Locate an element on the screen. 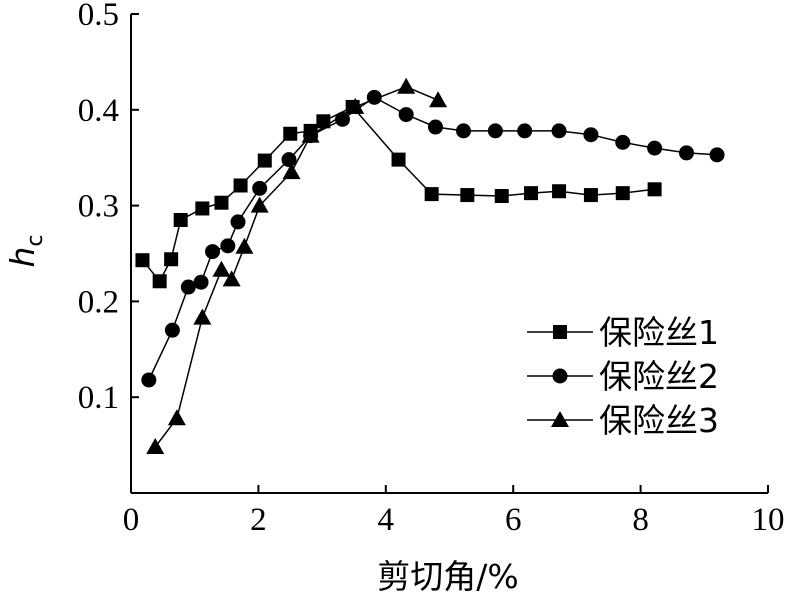  y-axis-title-main: h is located at coordinates (22, 257).